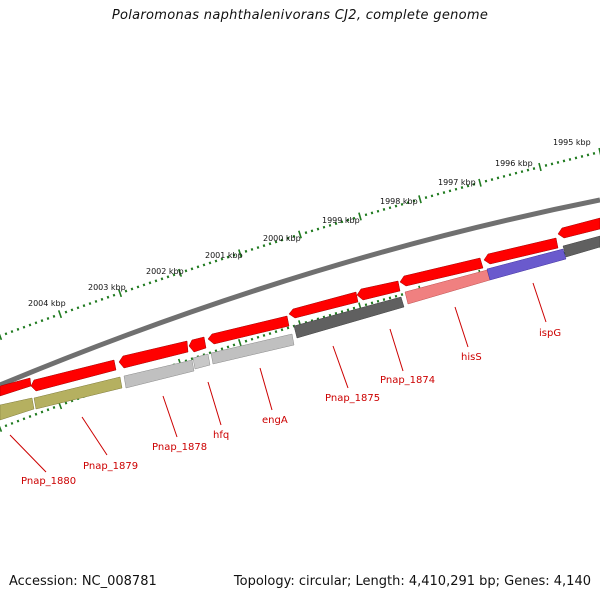 This screenshot has height=600, width=600. What do you see at coordinates (581, 246) in the screenshot?
I see `gene-reverse-block` at bounding box center [581, 246].